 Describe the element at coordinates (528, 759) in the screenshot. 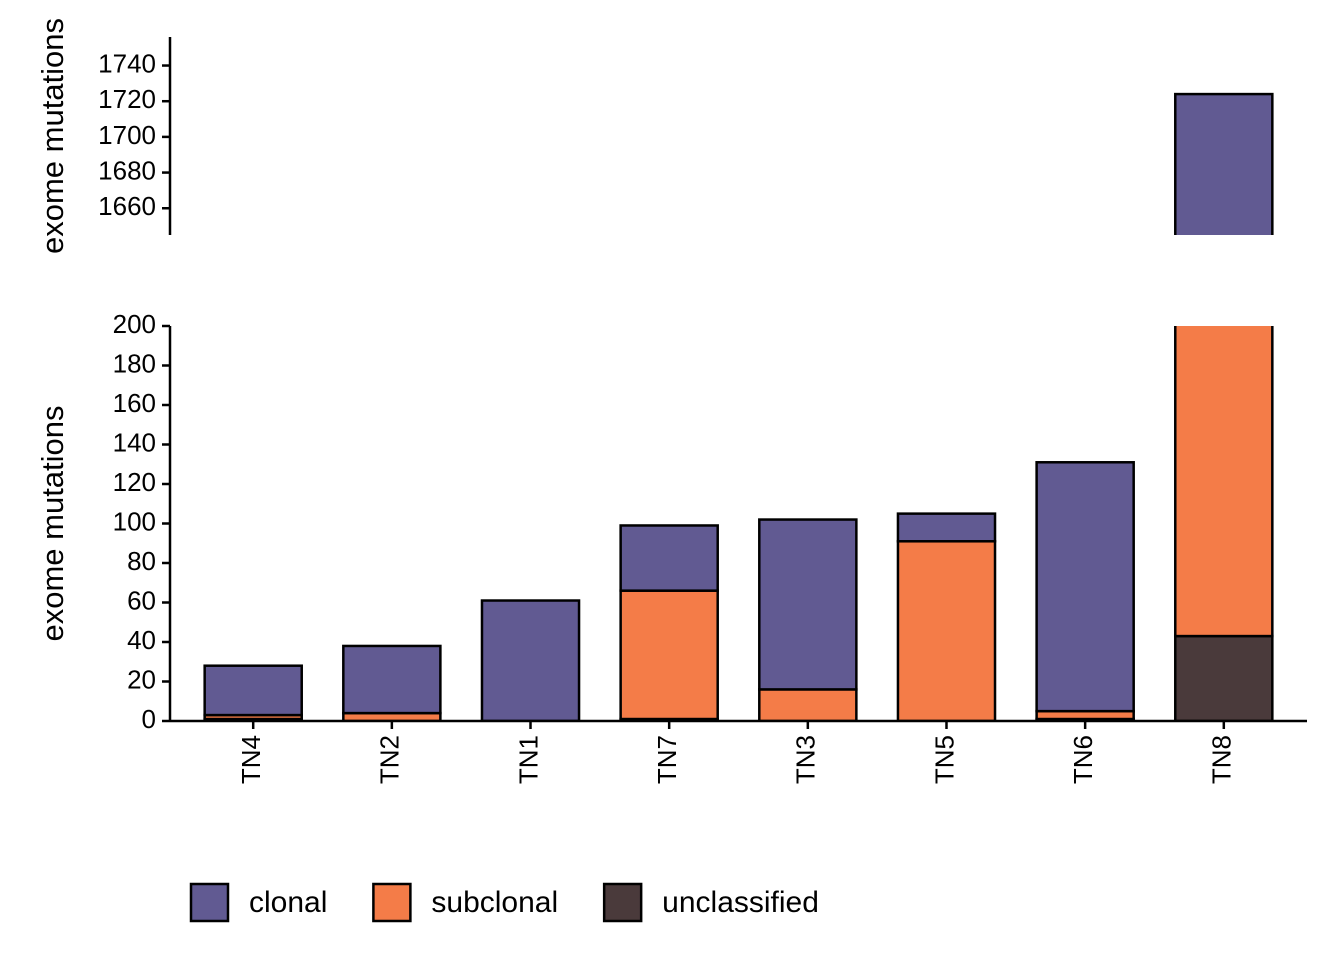

I see `x-tick-label: TN1` at that location.